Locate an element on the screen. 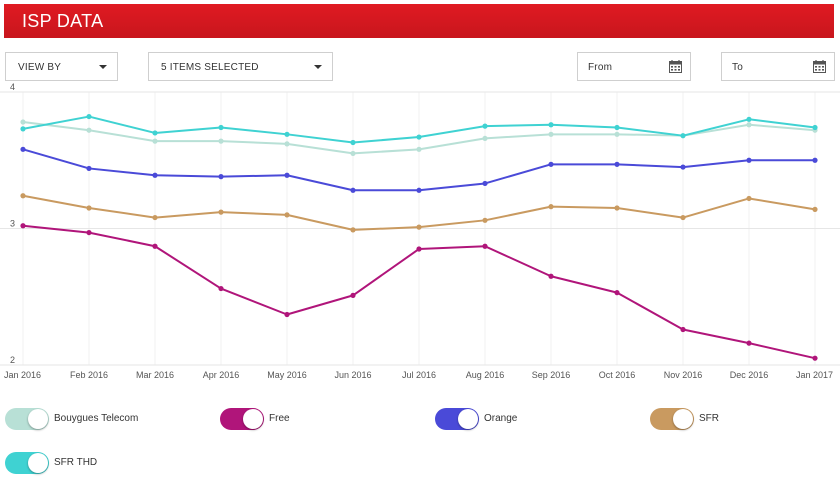  legend-label: SFR is located at coordinates (709, 418).